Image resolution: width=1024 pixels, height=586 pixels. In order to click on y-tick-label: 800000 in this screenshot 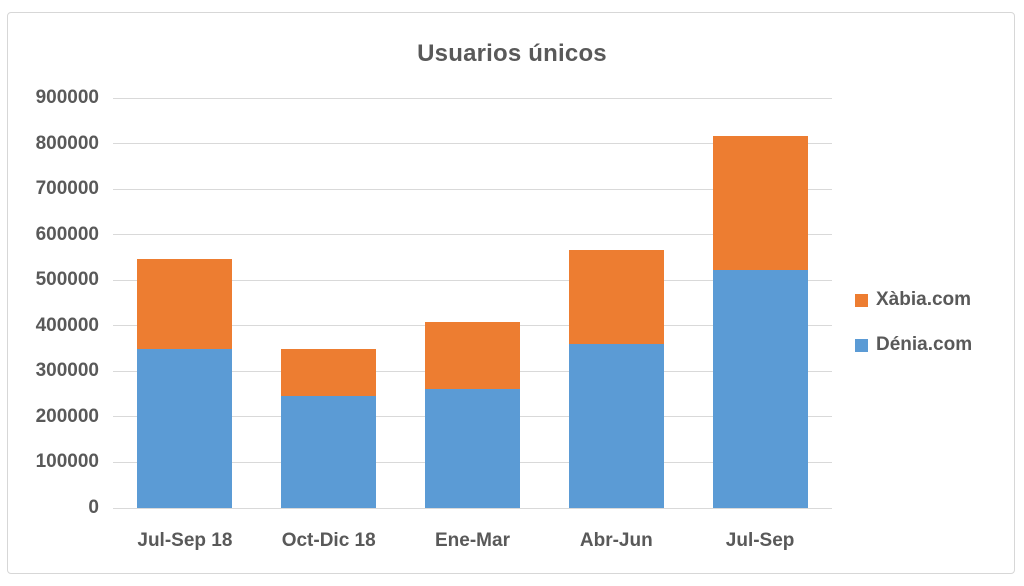, I will do `click(67, 143)`.